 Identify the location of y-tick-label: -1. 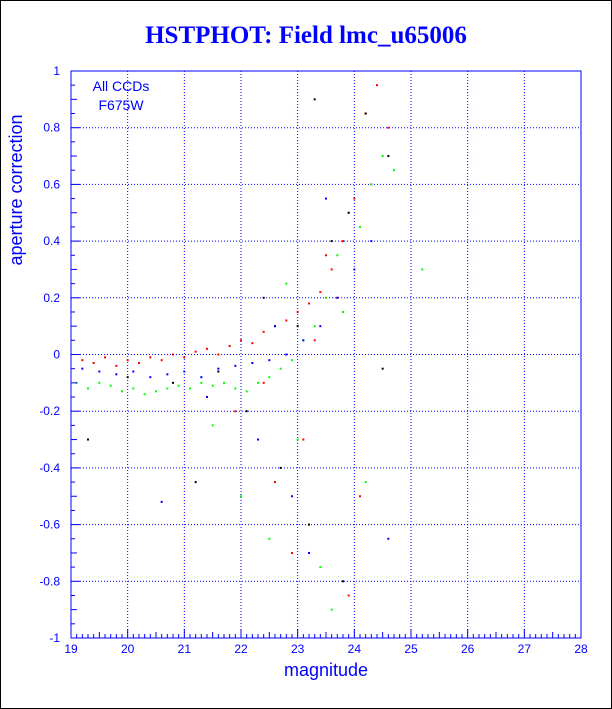
(54, 638).